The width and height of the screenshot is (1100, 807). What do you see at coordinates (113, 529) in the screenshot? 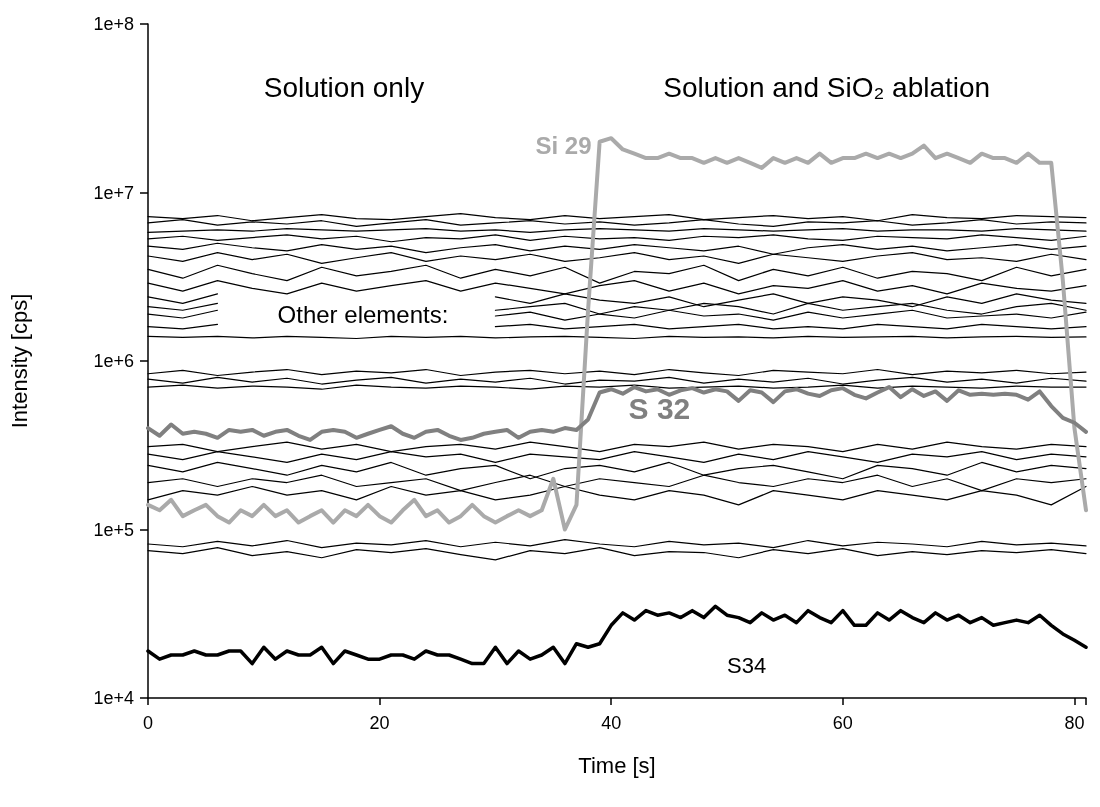
I see `y-tick-label: 1e+5` at bounding box center [113, 529].